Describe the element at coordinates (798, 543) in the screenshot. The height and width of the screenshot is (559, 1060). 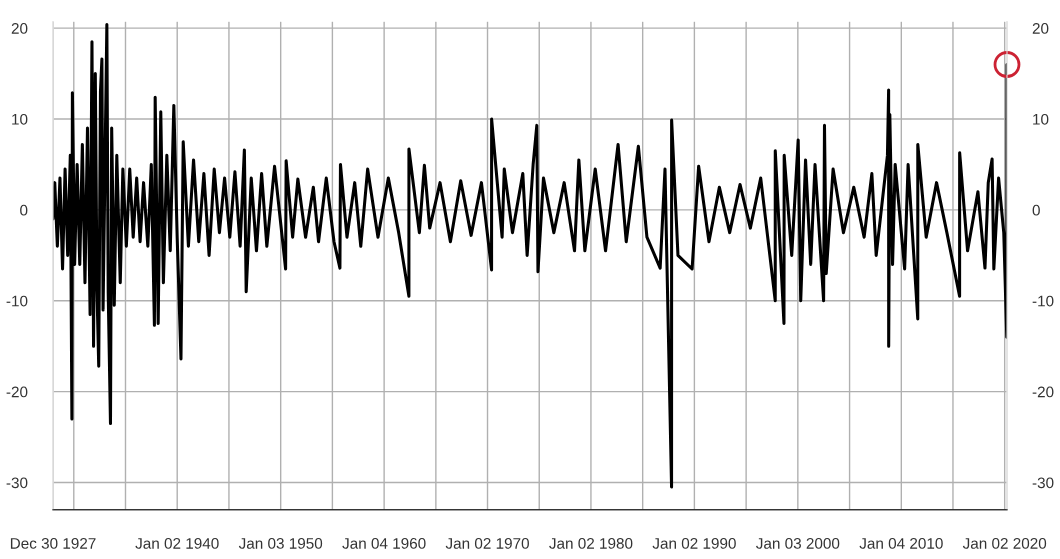
I see `x-tick-label: Jan 03 2000` at that location.